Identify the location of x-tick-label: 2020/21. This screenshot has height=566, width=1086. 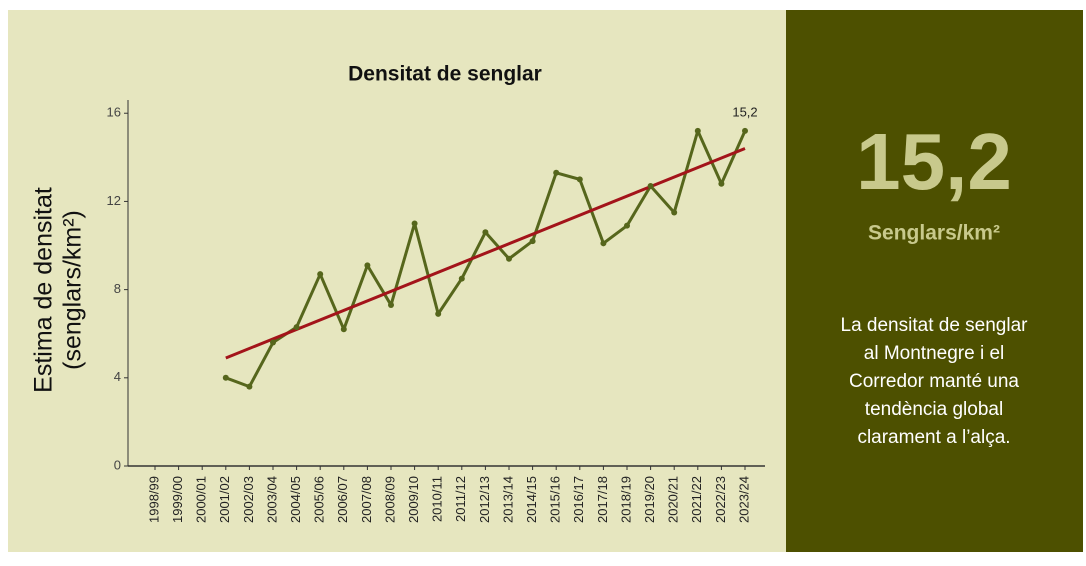
(673, 499).